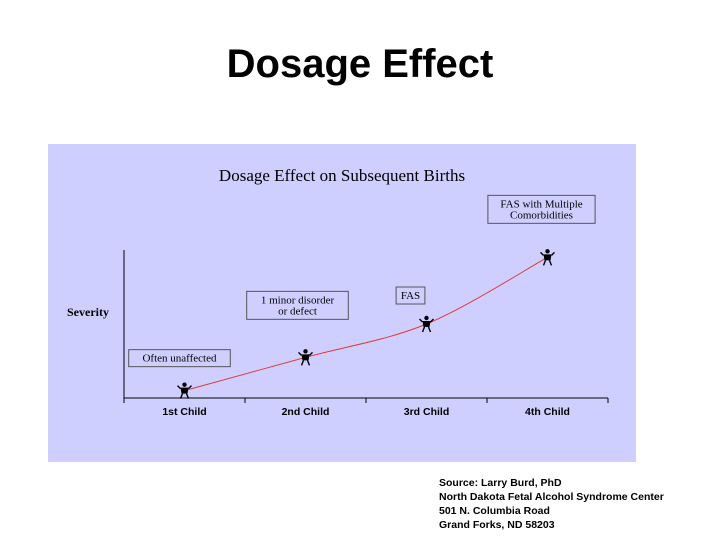  What do you see at coordinates (541, 204) in the screenshot?
I see `annotation-label: FAS with Multiple` at bounding box center [541, 204].